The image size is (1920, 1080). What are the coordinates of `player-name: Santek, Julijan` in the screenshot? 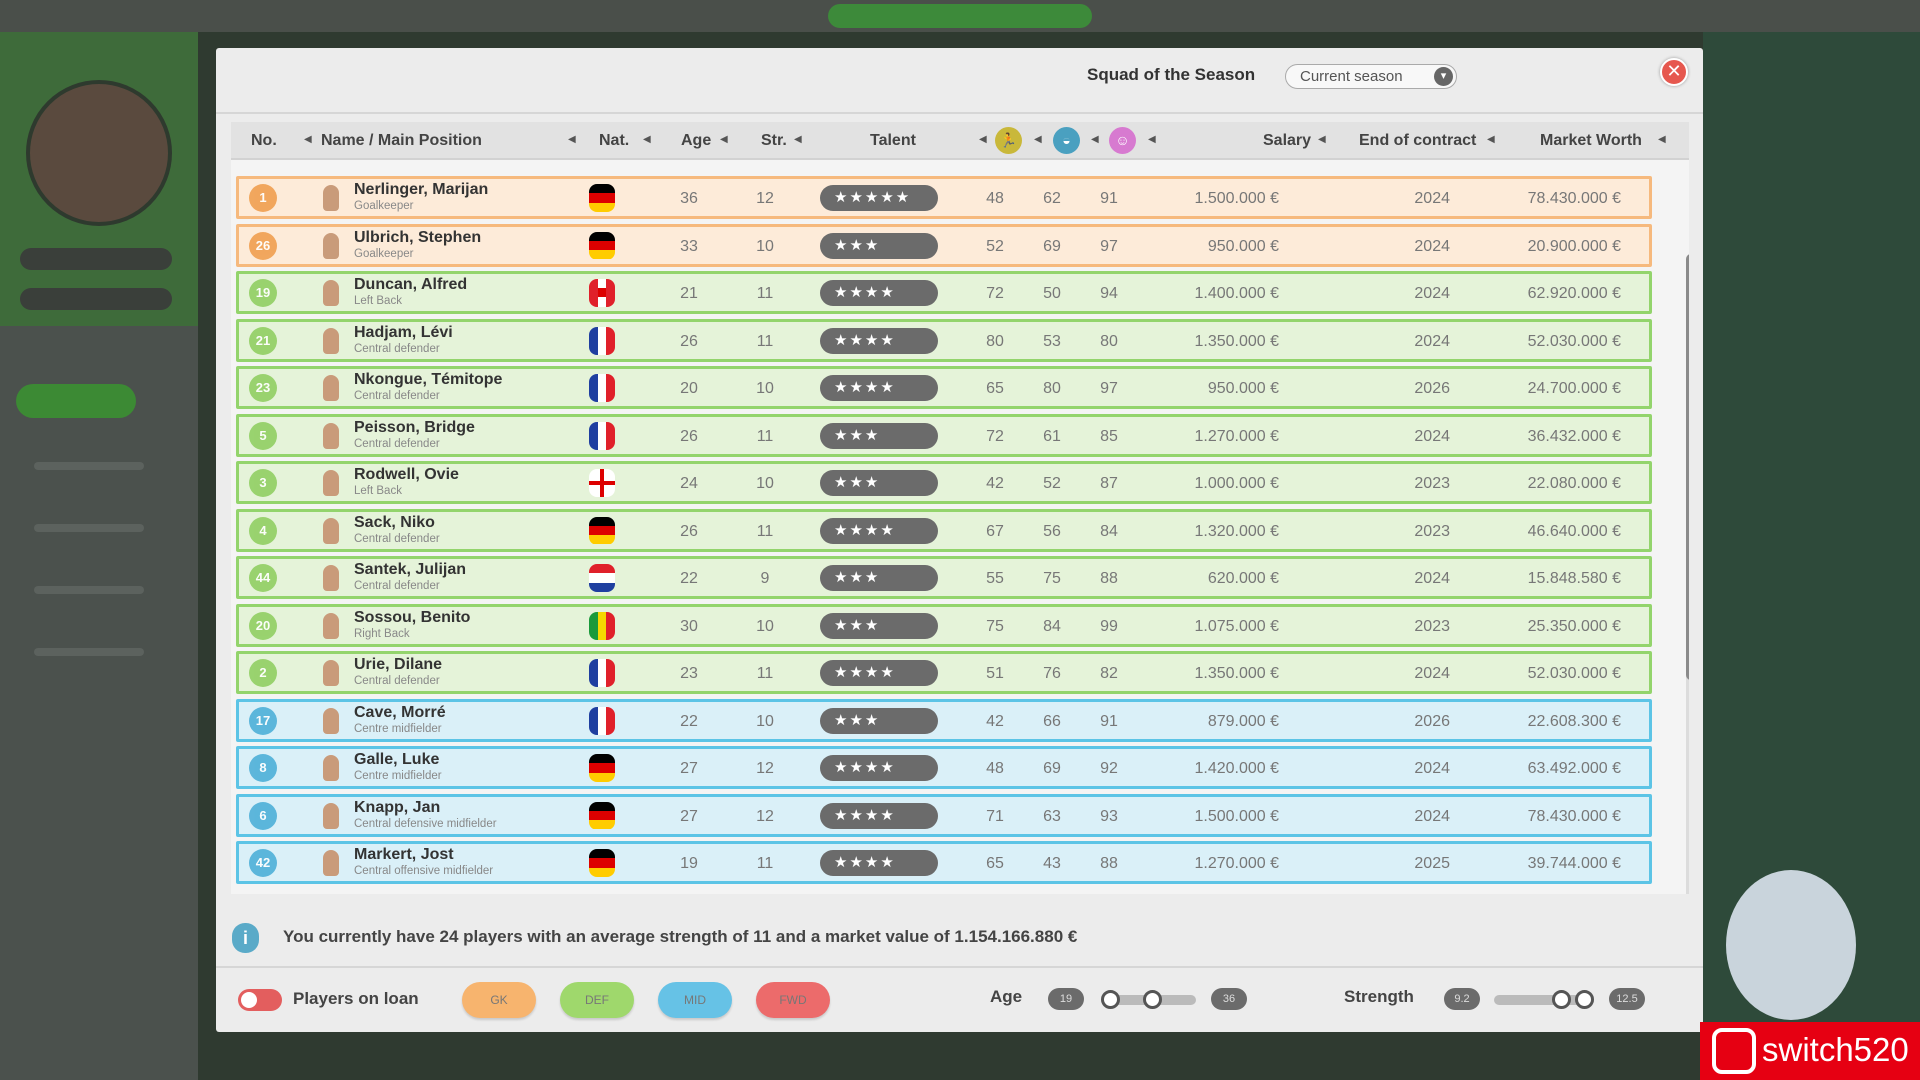 It's located at (410, 569).